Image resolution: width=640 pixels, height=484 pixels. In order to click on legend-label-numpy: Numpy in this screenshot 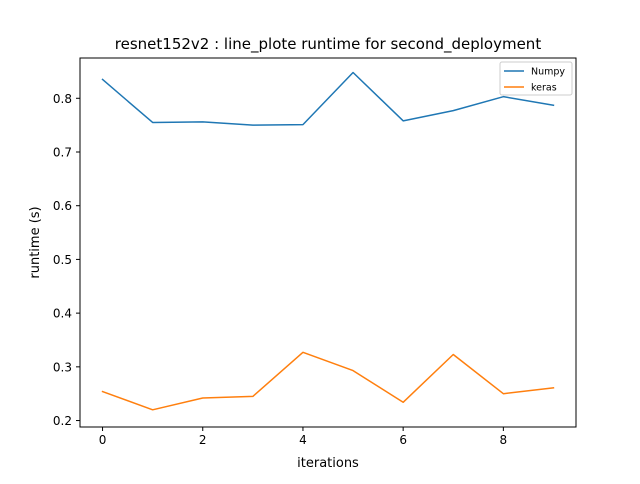, I will do `click(548, 72)`.